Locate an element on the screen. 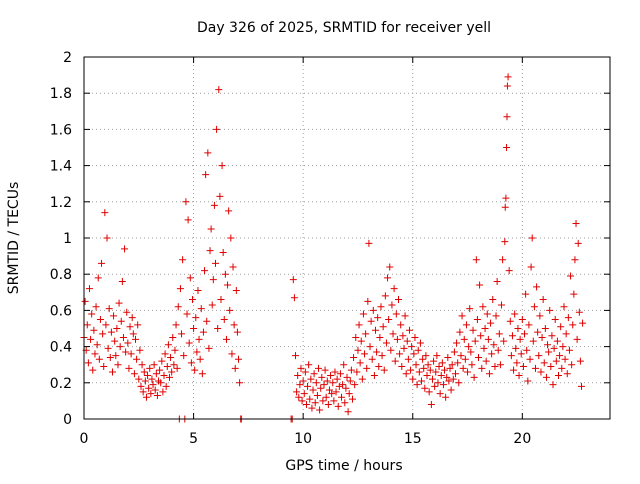  y-tick-label: 2 is located at coordinates (67, 58).